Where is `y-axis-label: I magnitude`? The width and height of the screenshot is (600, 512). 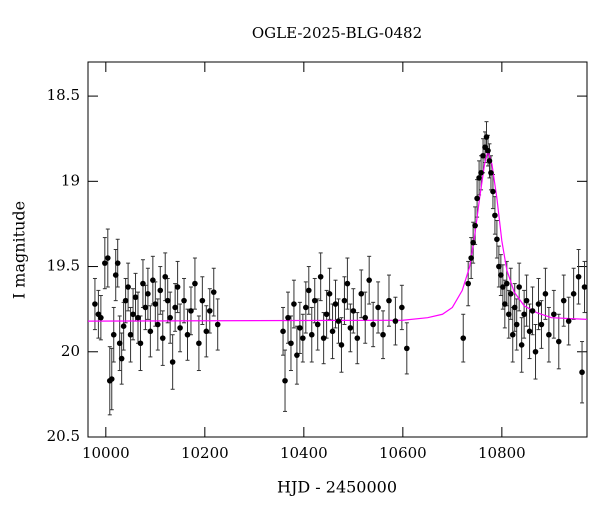
y-axis-label: I magnitude is located at coordinates (19, 250).